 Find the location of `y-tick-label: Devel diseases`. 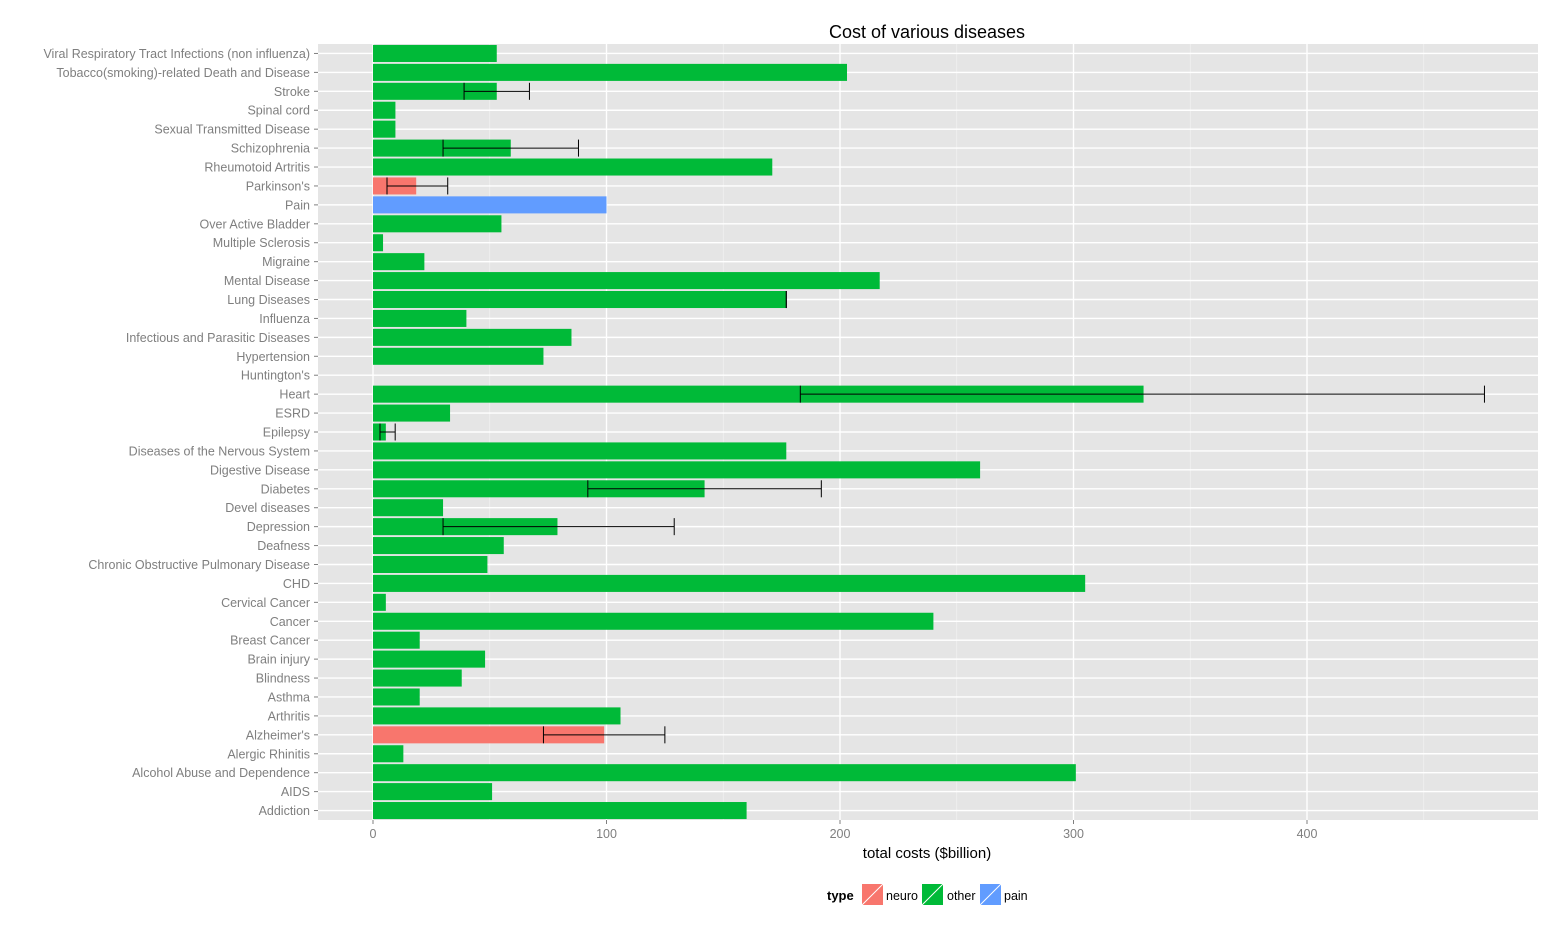

y-tick-label: Devel diseases is located at coordinates (267, 508).